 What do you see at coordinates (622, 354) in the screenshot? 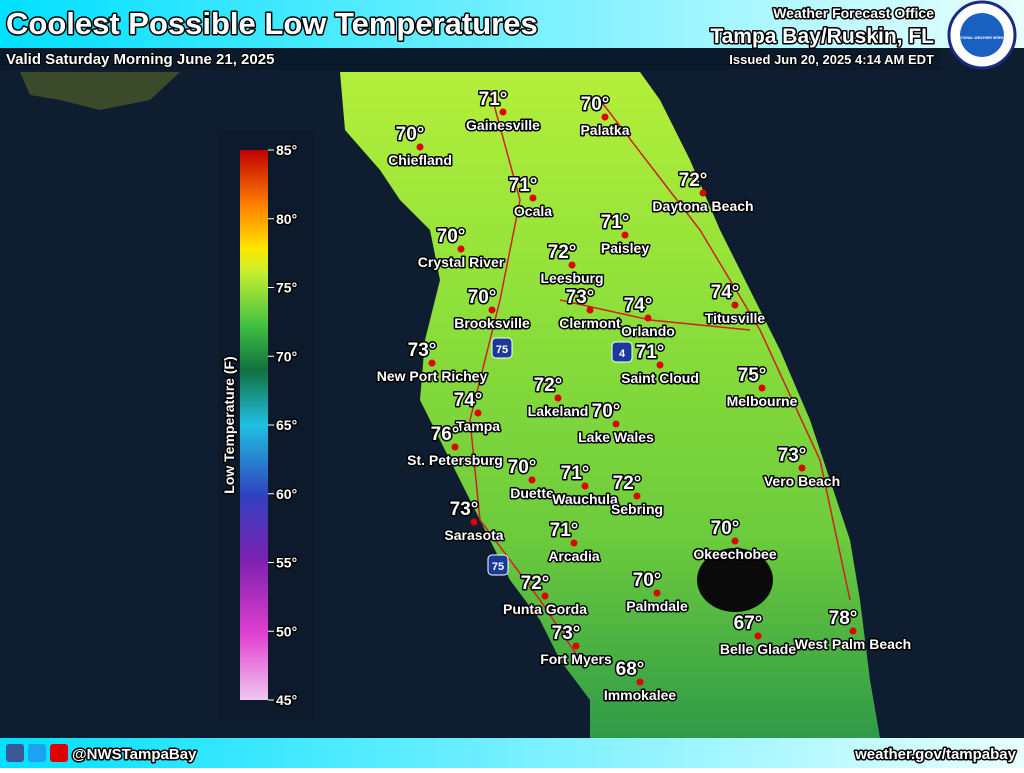
I see `interstate-number: 4` at bounding box center [622, 354].